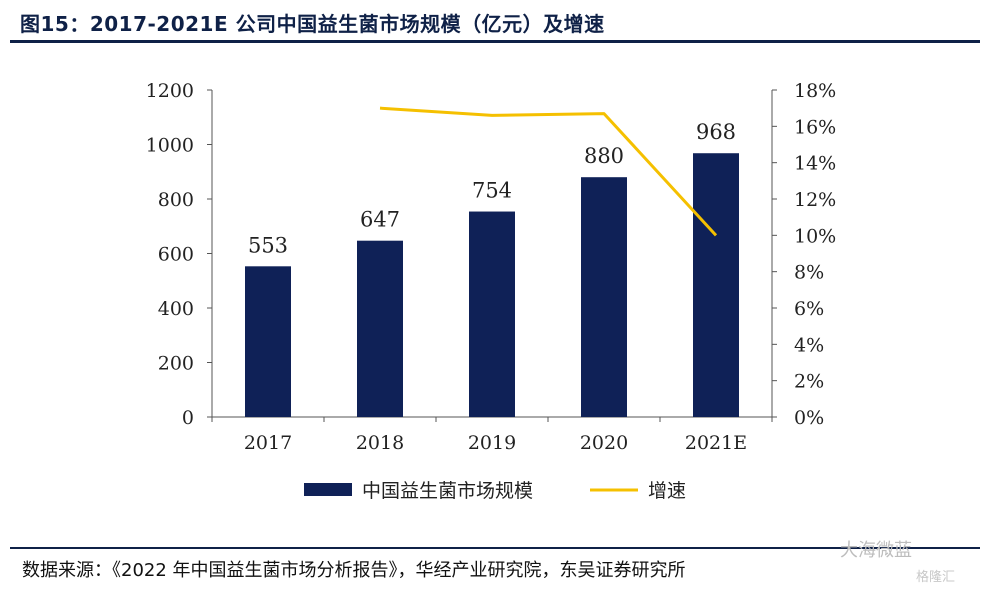 The image size is (988, 590). Describe the element at coordinates (176, 309) in the screenshot. I see `left-tick-label: 400` at that location.